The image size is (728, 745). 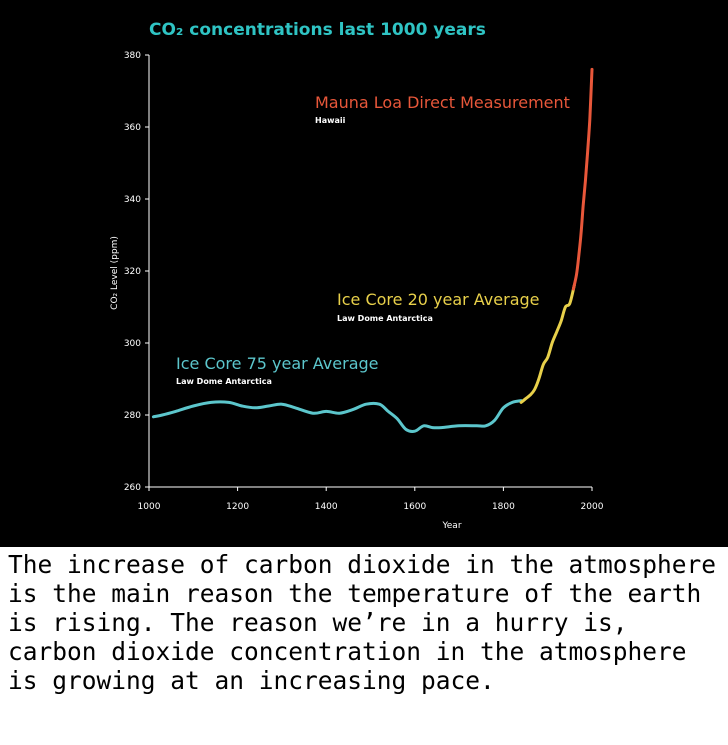 What do you see at coordinates (547, 343) in the screenshot?
I see `series-line-ice-core-20-year-average` at bounding box center [547, 343].